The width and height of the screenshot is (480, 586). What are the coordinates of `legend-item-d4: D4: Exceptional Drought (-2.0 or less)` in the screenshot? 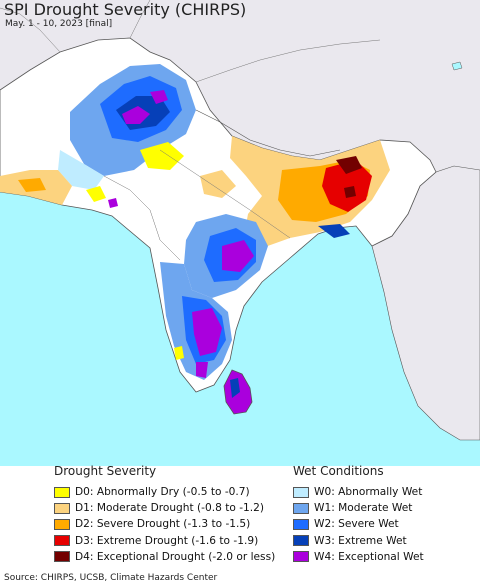 It's located at (164, 557).